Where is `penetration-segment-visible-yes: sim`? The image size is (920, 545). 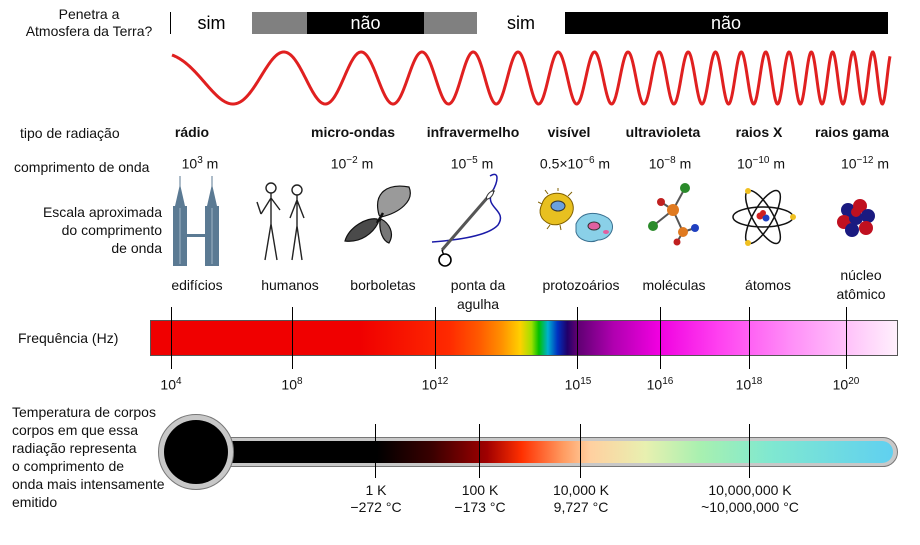
penetration-segment-visible-yes: sim is located at coordinates (521, 23).